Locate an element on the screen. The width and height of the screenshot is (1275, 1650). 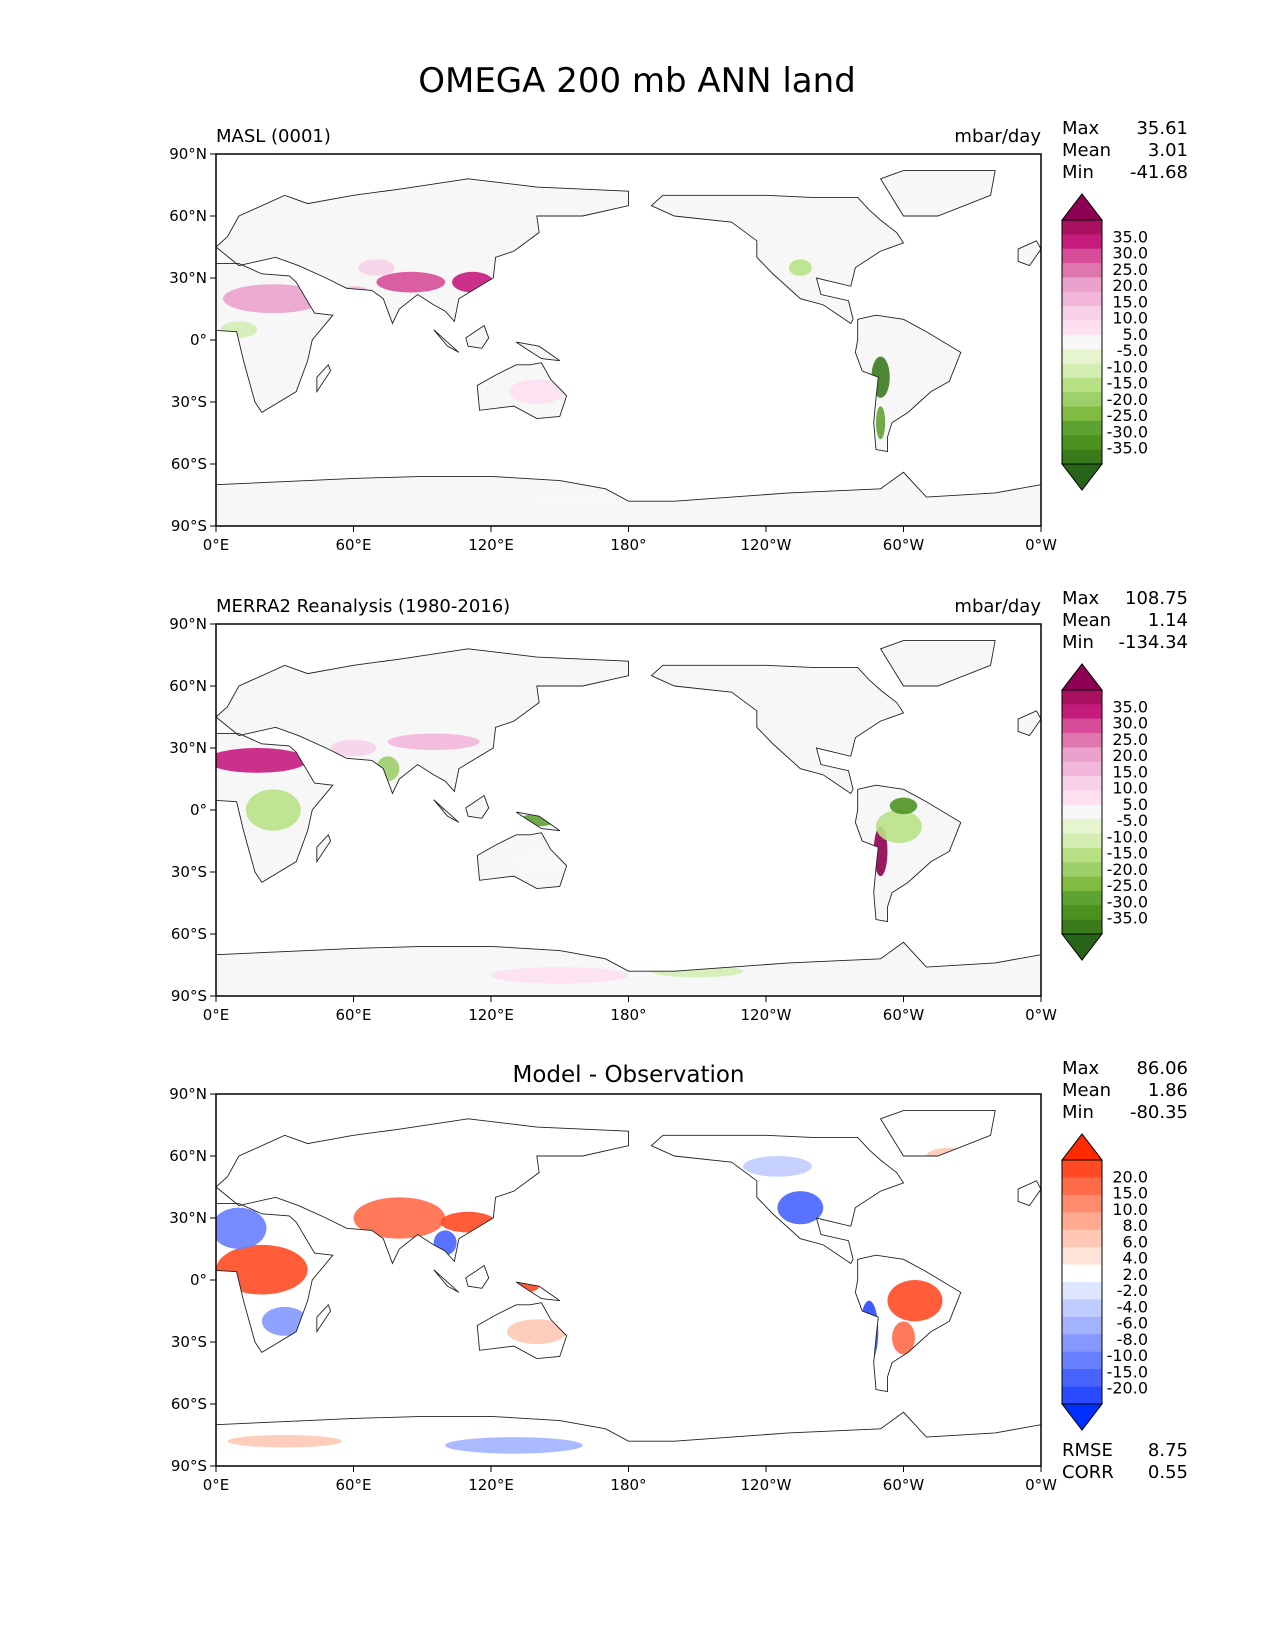
stat-value: 0.55 is located at coordinates (1168, 1472).